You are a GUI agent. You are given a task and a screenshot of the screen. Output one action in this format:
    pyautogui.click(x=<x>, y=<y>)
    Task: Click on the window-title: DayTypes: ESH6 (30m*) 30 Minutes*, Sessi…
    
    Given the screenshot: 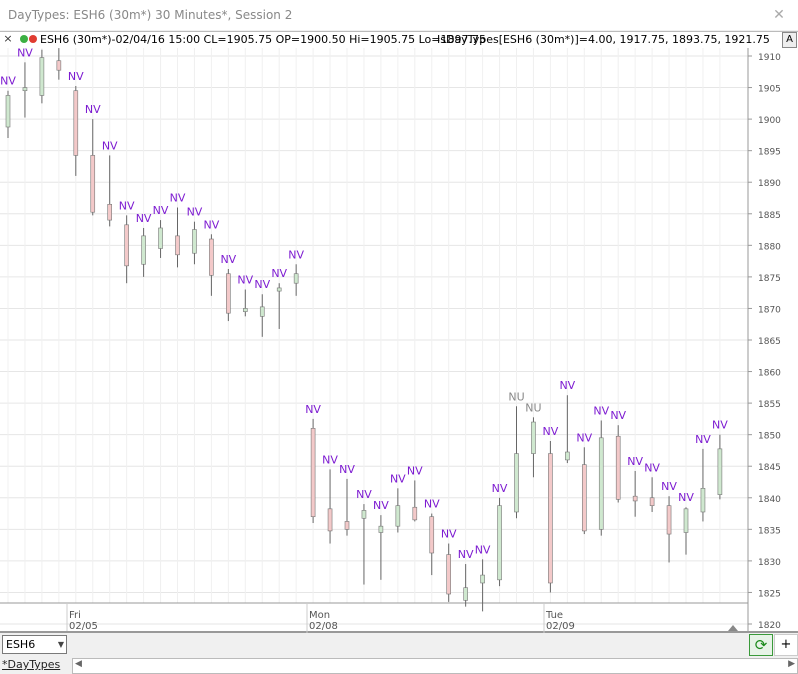 What is the action you would take?
    pyautogui.click(x=150, y=15)
    